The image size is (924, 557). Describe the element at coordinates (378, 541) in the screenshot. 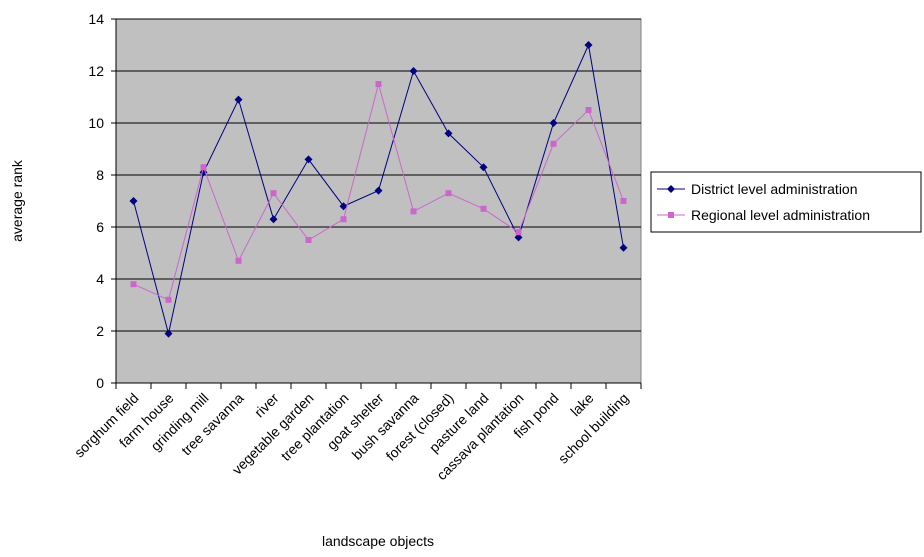

I see `x-axis-label: landscape objects` at that location.